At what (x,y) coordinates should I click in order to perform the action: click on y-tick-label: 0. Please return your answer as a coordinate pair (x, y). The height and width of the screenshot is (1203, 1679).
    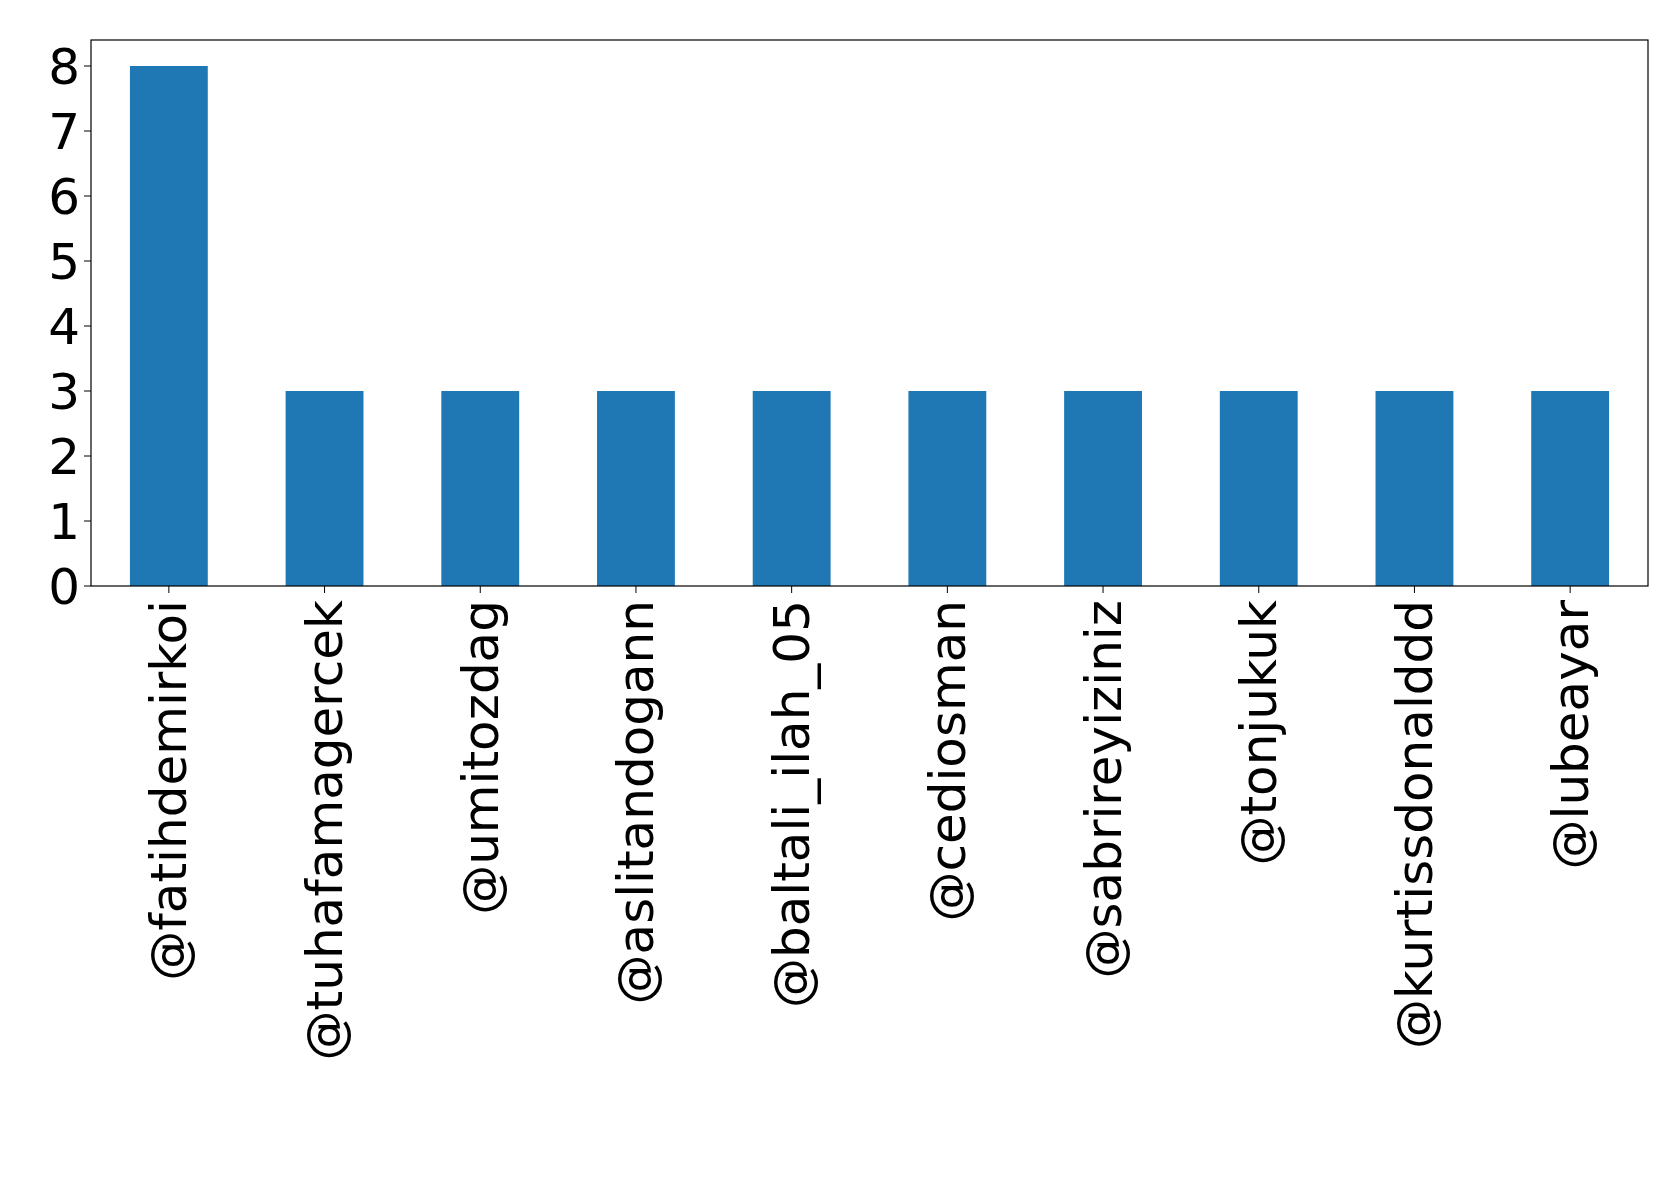
    Looking at the image, I should click on (64, 586).